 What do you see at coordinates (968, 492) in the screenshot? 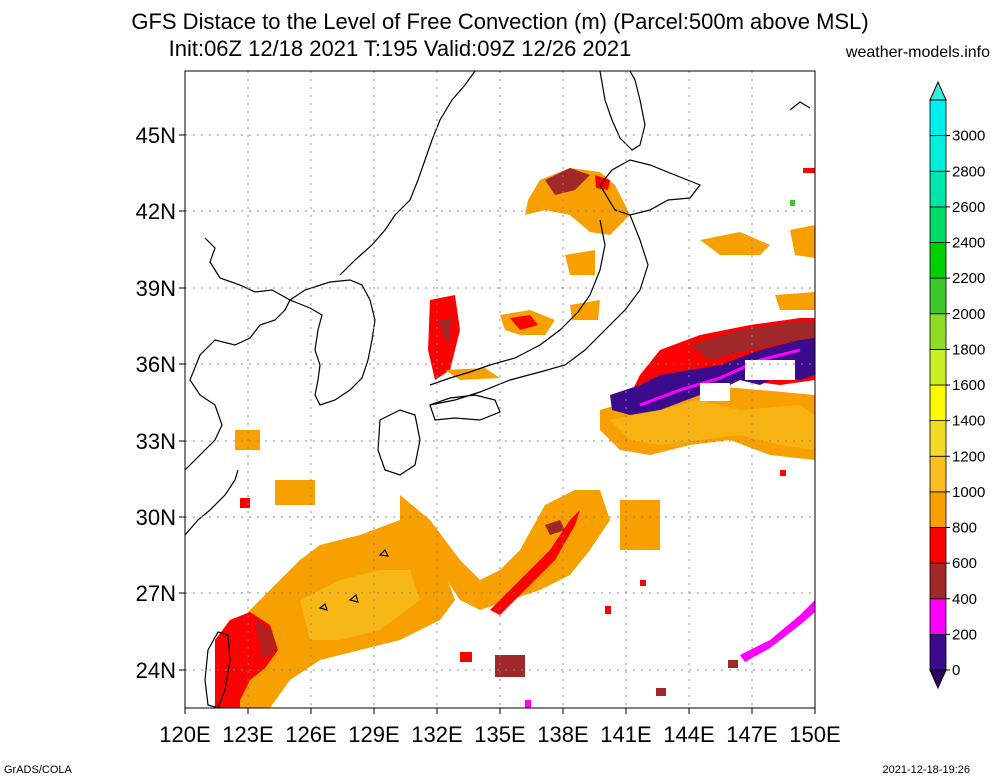
I see `colorbar-label: 1000` at bounding box center [968, 492].